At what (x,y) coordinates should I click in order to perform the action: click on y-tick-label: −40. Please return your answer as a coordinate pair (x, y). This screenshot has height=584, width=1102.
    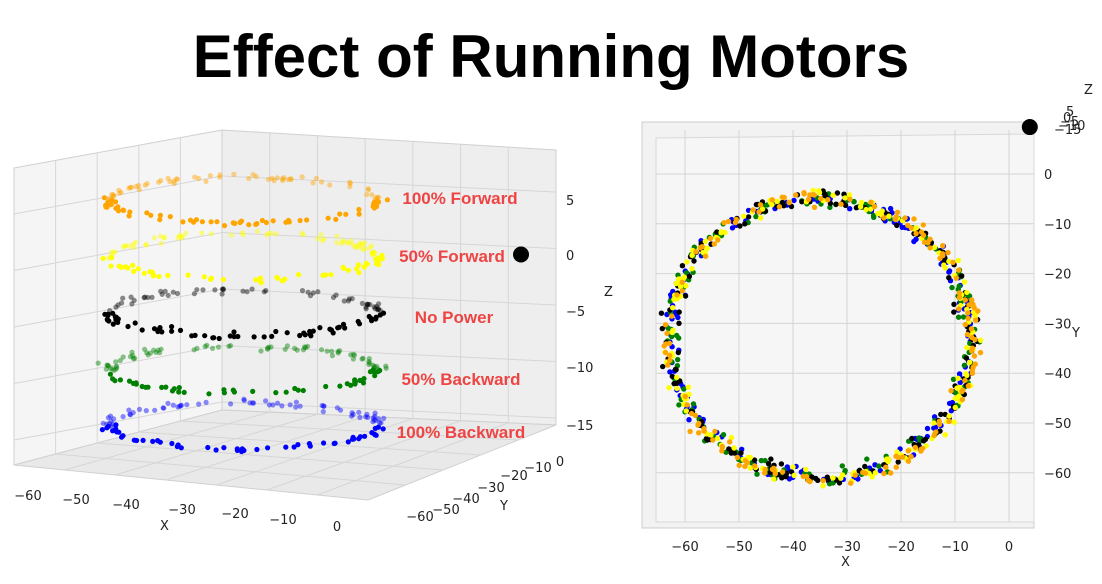
    Looking at the image, I should click on (1057, 374).